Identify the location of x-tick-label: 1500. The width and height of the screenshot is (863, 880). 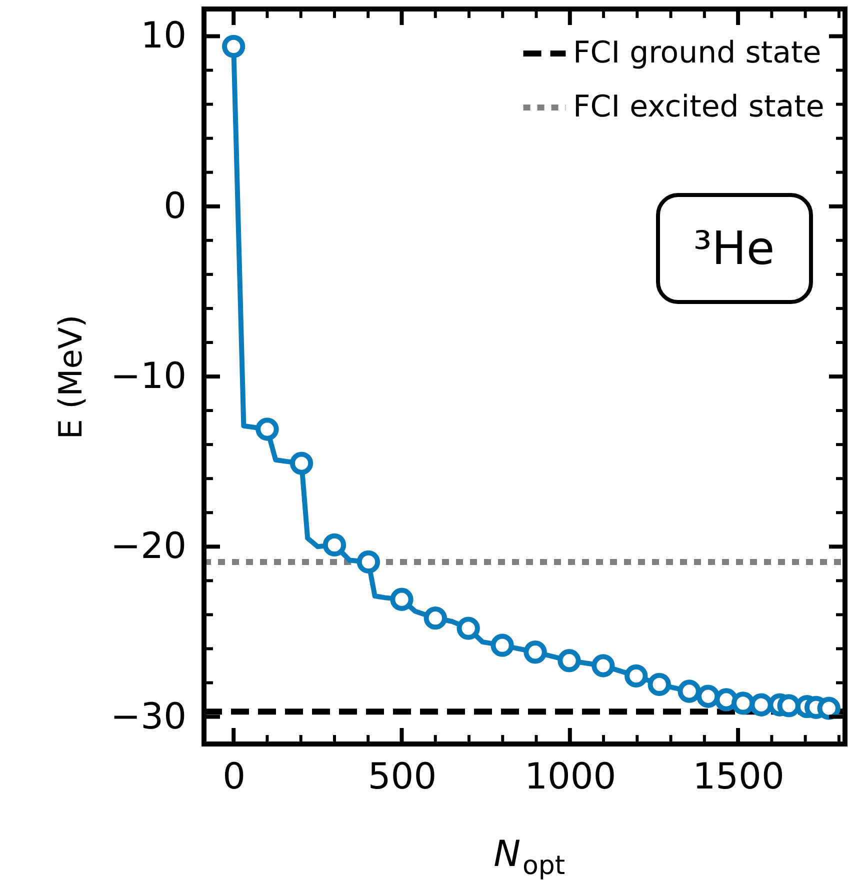
(738, 777).